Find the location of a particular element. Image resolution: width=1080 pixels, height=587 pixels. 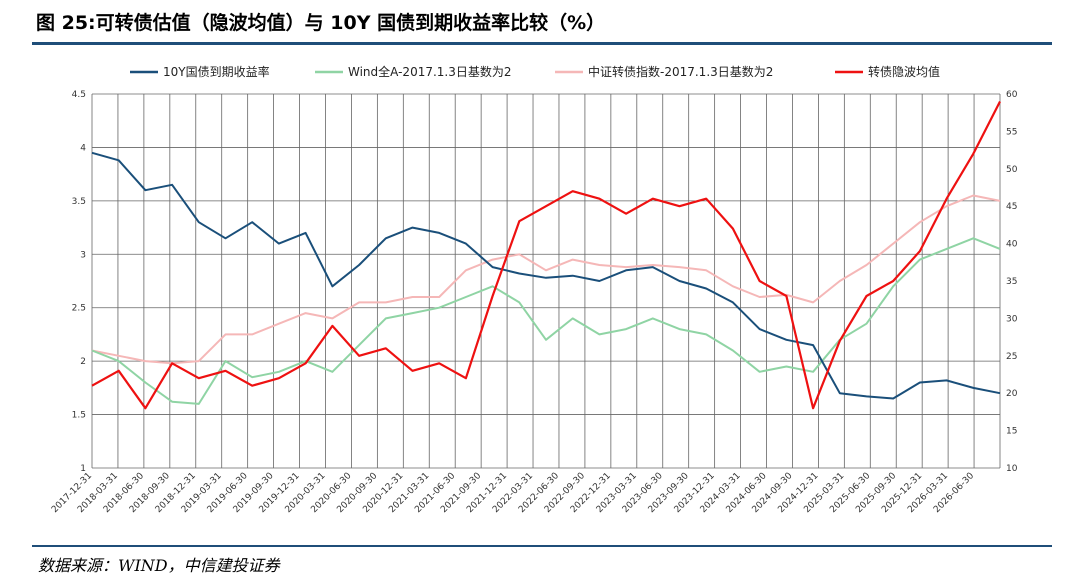

y-left-tick-label: 3 is located at coordinates (83, 255).